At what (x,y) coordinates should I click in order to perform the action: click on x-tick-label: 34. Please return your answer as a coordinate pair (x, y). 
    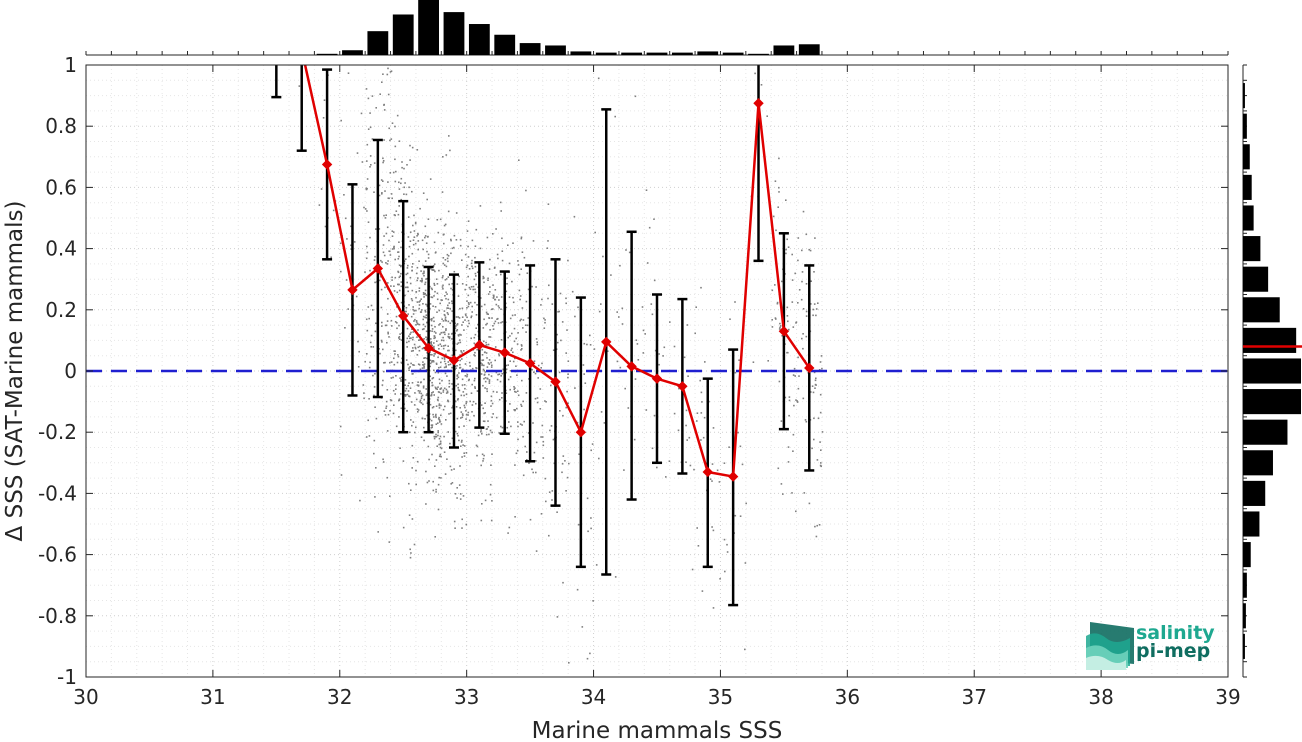
    Looking at the image, I should click on (593, 697).